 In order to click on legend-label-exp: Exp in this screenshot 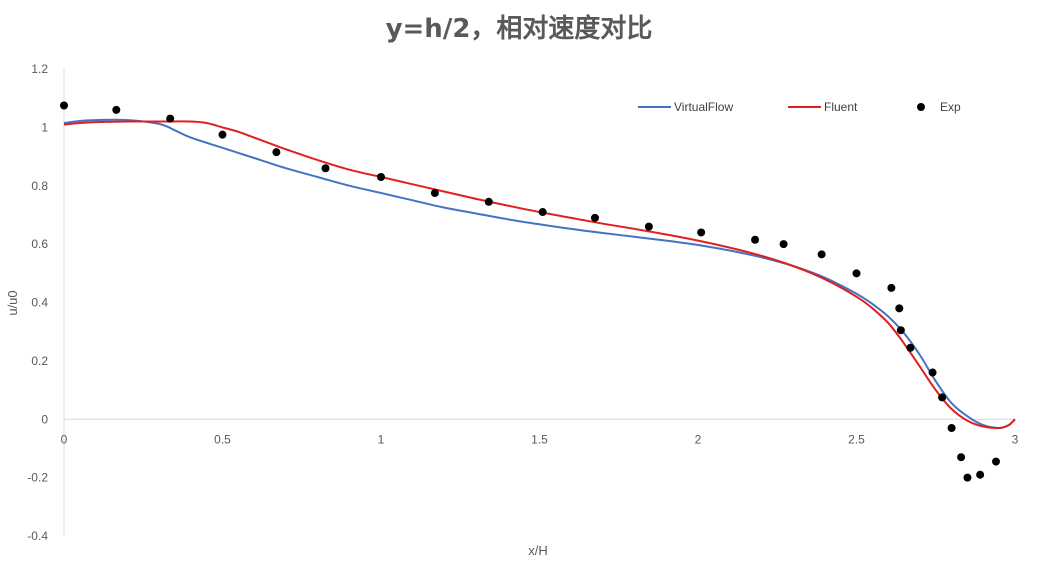, I will do `click(950, 107)`.